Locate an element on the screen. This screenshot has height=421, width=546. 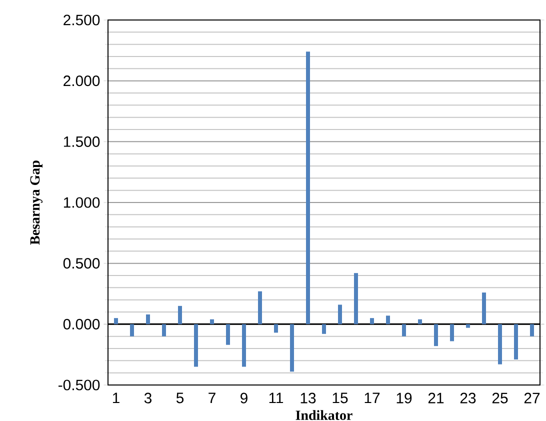
x-tick-label: 11 is located at coordinates (276, 398).